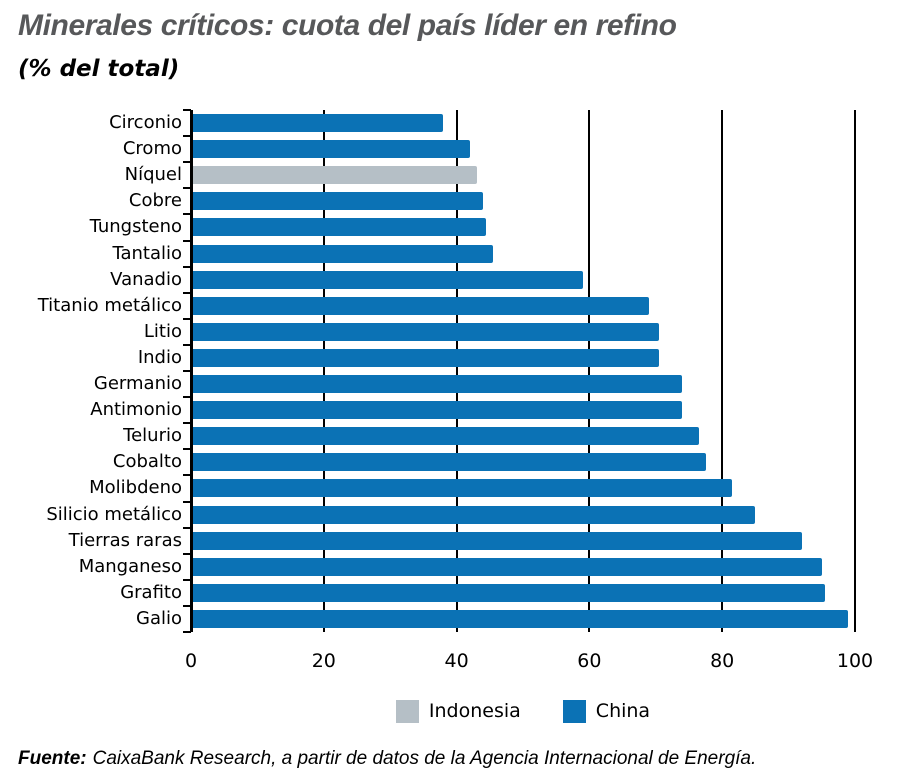 This screenshot has width=900, height=782. What do you see at coordinates (153, 175) in the screenshot?
I see `category-label-niquel: Níquel` at bounding box center [153, 175].